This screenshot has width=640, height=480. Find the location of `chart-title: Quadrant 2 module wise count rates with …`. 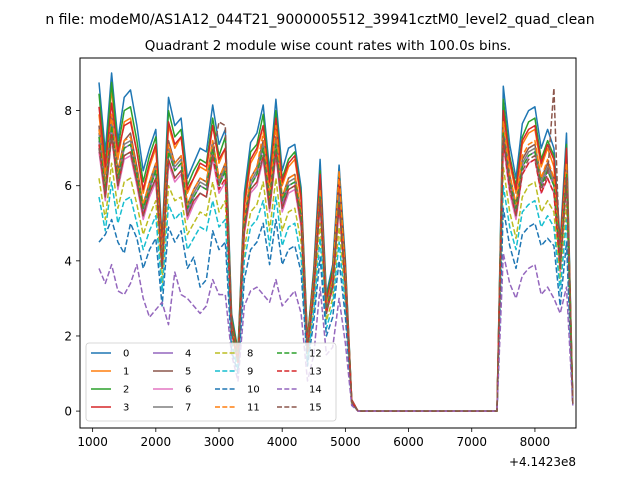

chart-title: Quadrant 2 module wise count rates with … is located at coordinates (328, 46).